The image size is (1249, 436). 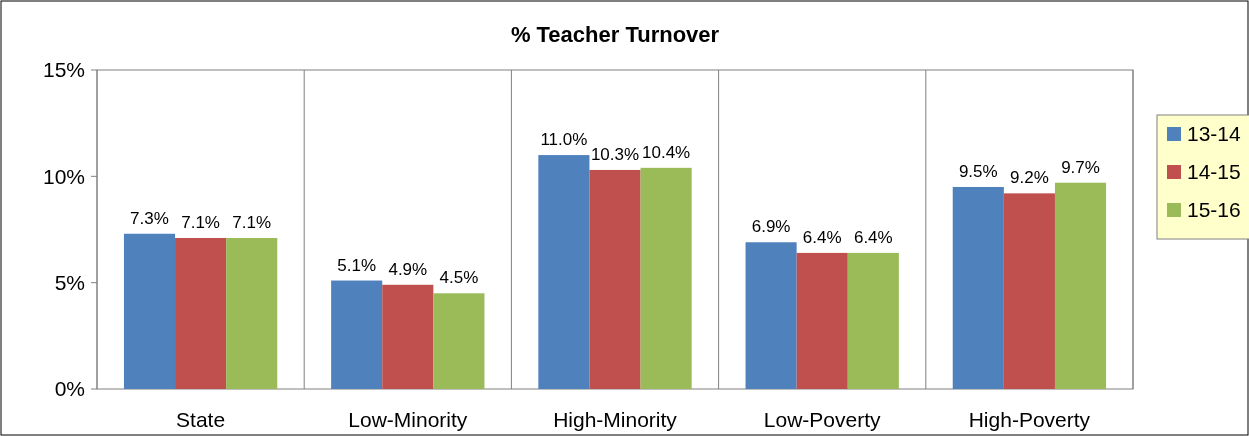 What do you see at coordinates (822, 419) in the screenshot?
I see `x-tick-label: Low-Poverty` at bounding box center [822, 419].